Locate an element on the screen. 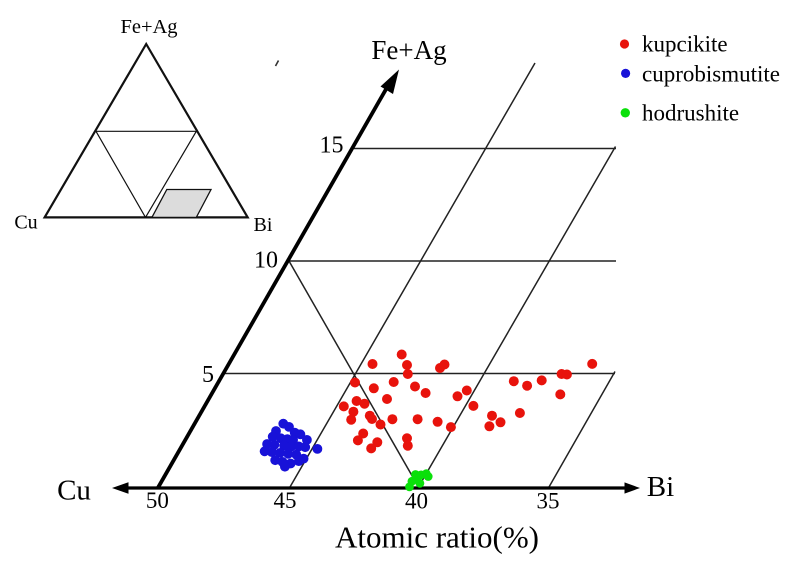  svg-text: Atomic ratio(%) is located at coordinates (437, 537).